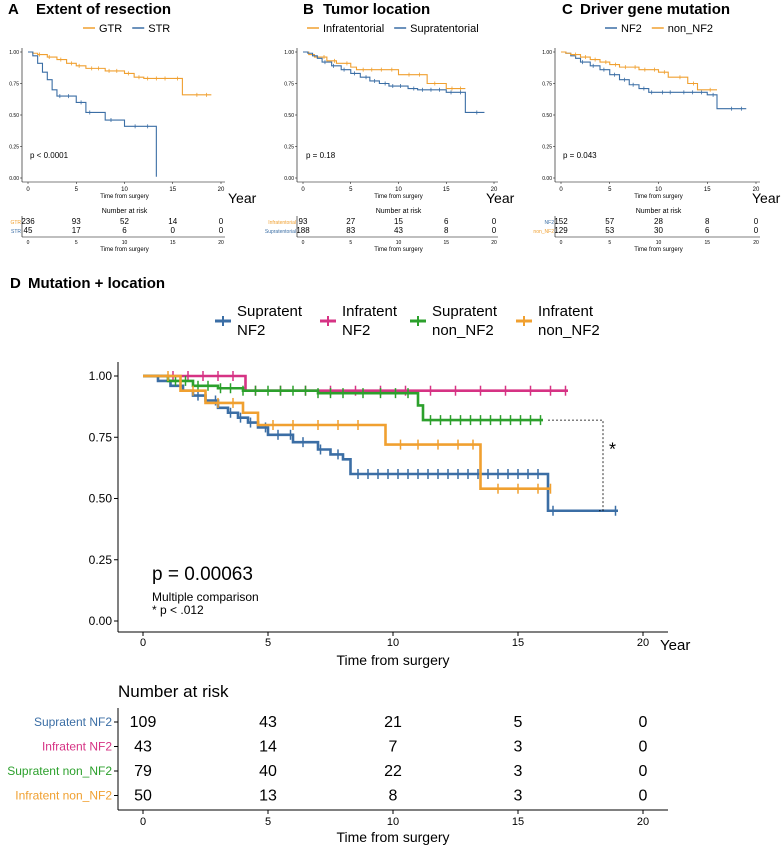  I want to click on risk-value: 13, so click(268, 796).